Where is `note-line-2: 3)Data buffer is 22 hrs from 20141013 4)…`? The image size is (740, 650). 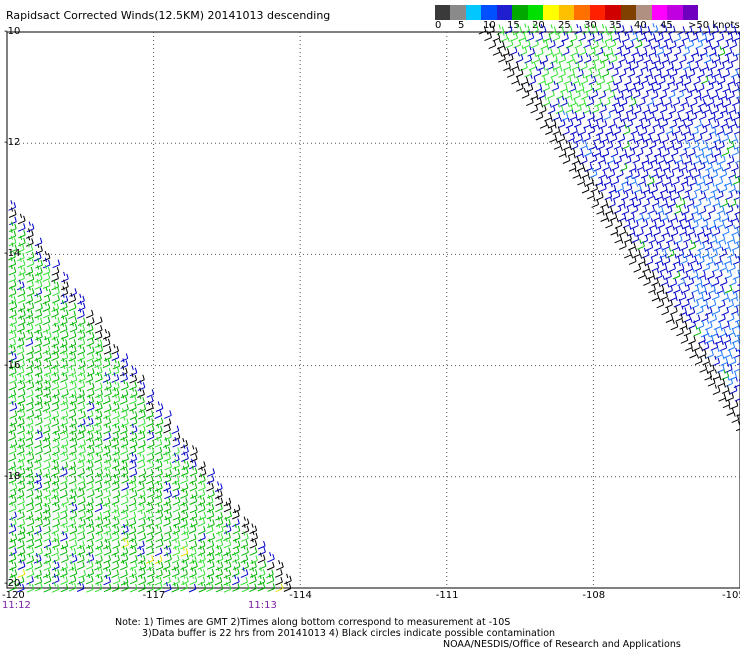 note-line-2: 3)Data buffer is 22 hrs from 20141013 4)… is located at coordinates (349, 633).